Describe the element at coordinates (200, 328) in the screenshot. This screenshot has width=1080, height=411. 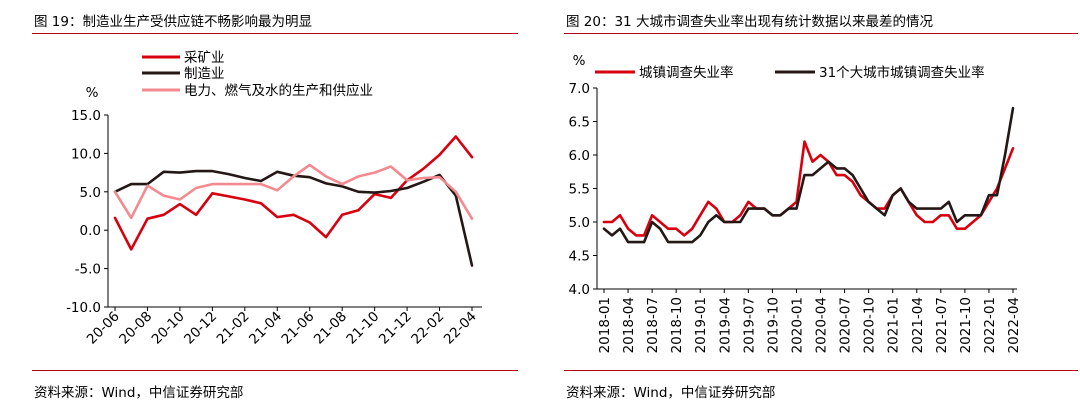
I see `x-tick-label: 20-12` at that location.